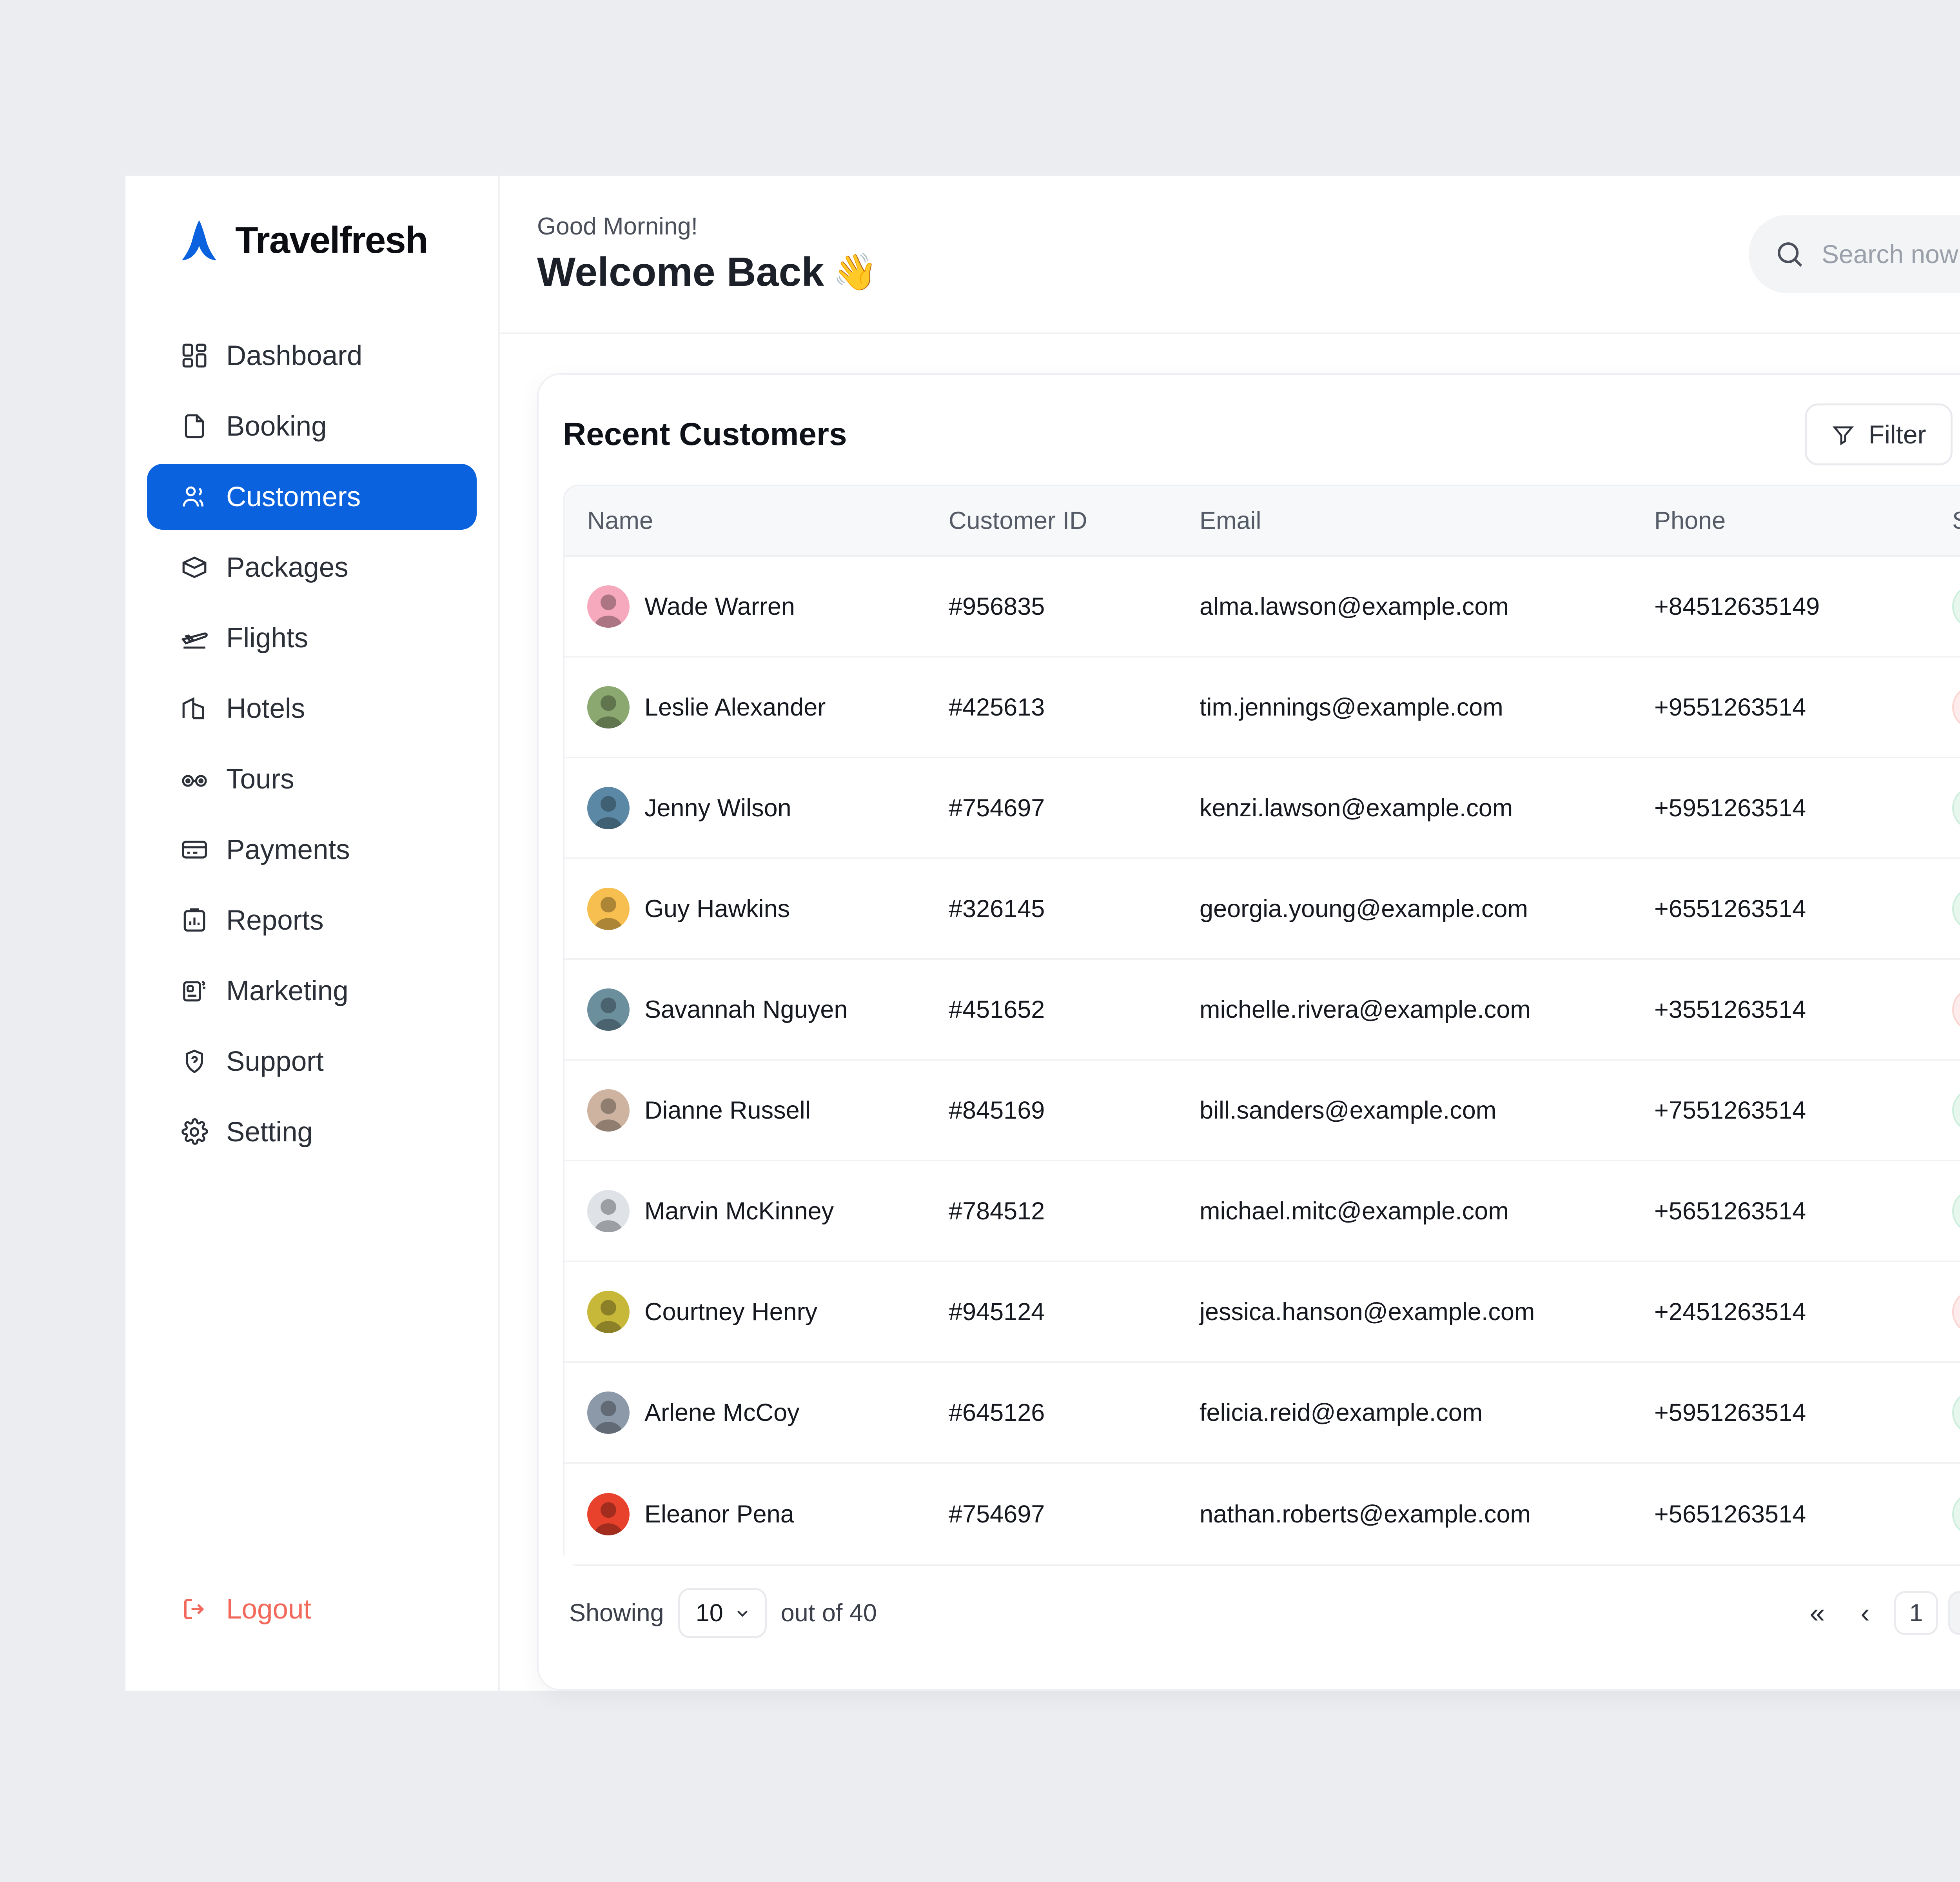  I want to click on page-title-text: Welcome Back, so click(680, 272).